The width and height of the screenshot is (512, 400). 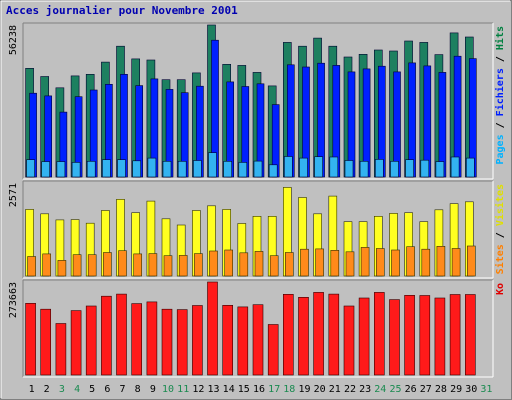 I want to click on x-tick-label: 10, so click(x=168, y=389).